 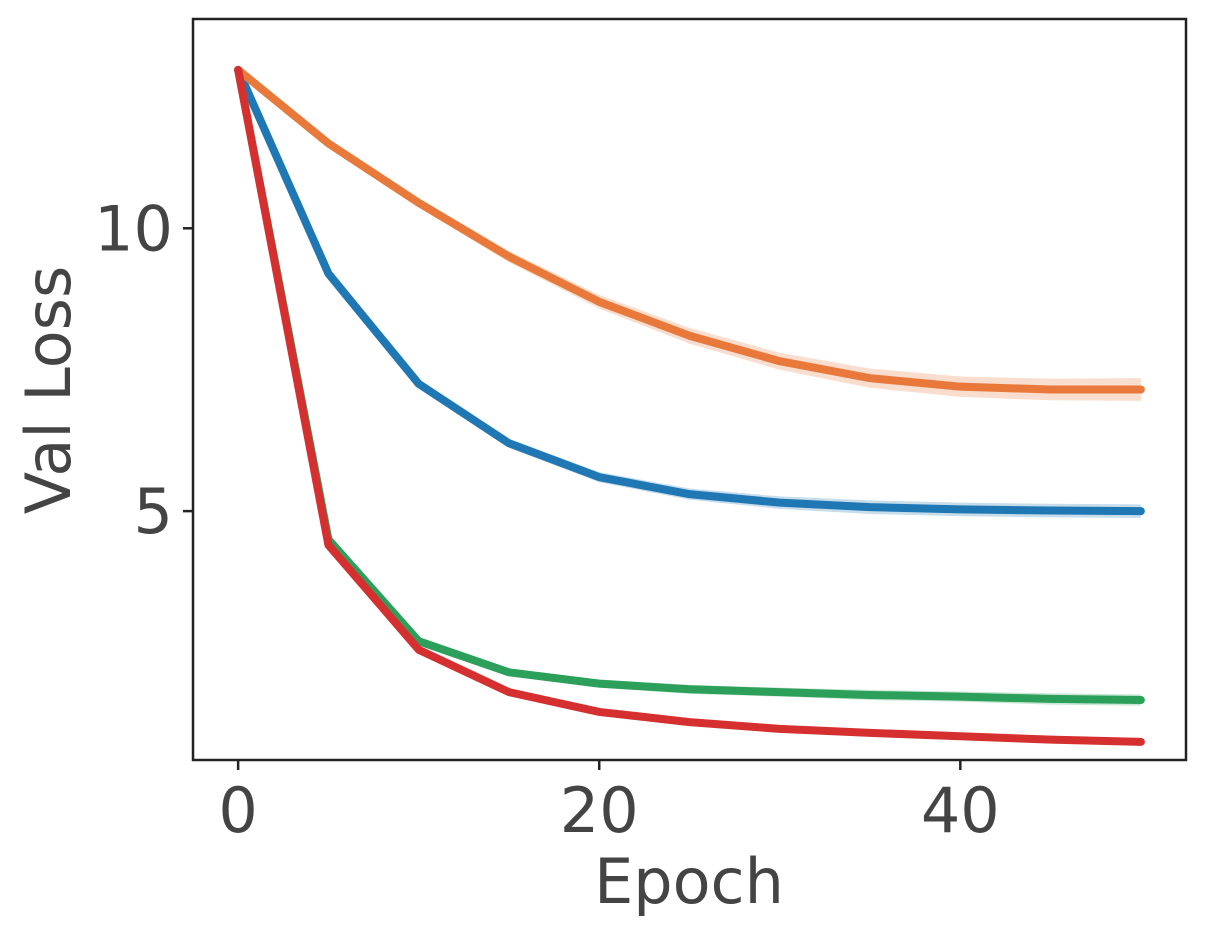 I want to click on y-tick-label: 10, so click(x=133, y=228).